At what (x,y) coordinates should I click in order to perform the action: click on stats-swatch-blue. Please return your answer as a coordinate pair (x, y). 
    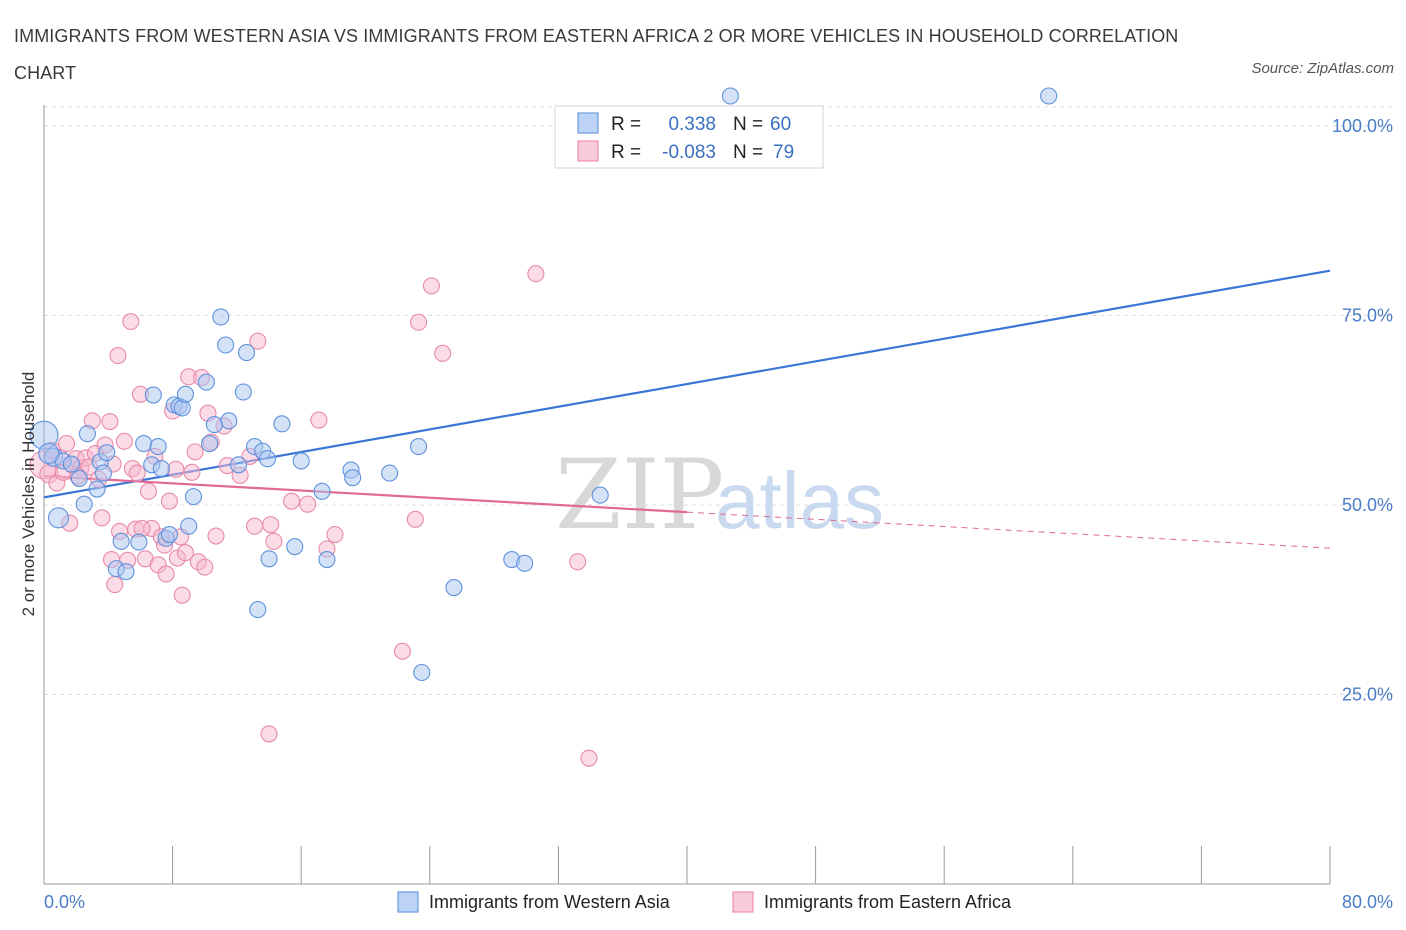
    Looking at the image, I should click on (588, 123).